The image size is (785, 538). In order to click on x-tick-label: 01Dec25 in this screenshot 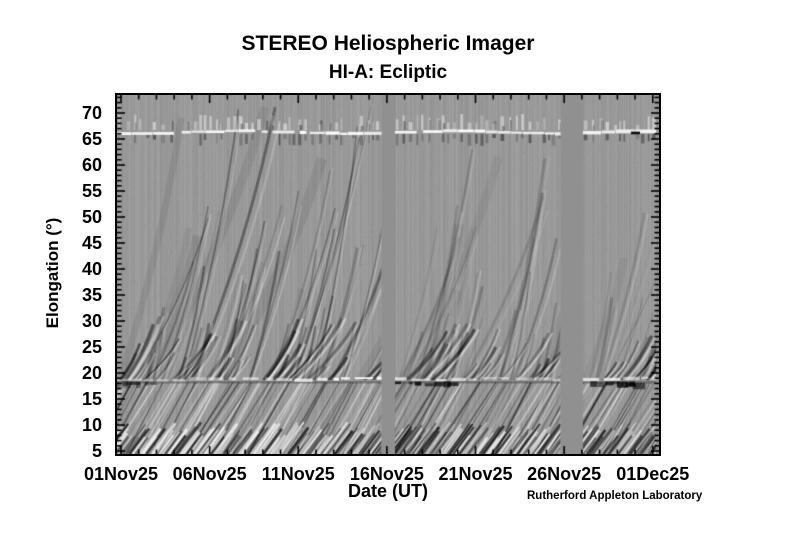, I will do `click(653, 474)`.